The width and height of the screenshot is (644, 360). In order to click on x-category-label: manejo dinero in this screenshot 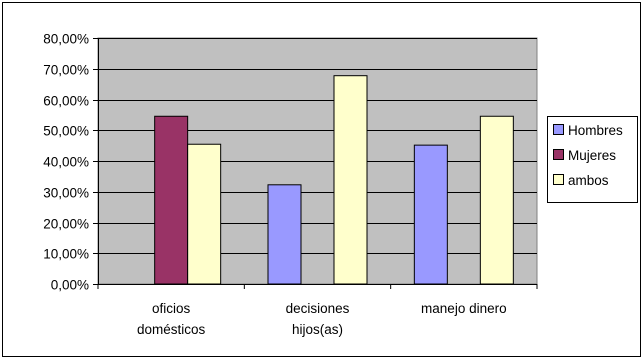, I will do `click(464, 308)`.